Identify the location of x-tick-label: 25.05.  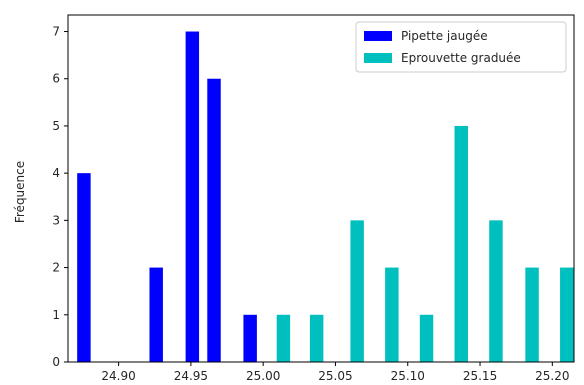
(335, 376).